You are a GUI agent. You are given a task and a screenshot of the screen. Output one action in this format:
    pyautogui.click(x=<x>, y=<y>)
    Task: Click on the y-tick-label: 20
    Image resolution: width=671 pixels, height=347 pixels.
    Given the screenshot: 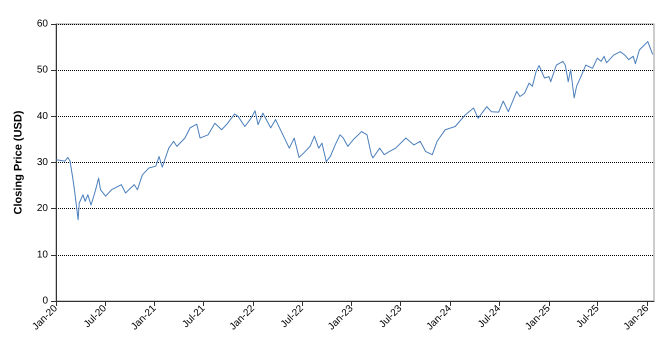 What is the action you would take?
    pyautogui.click(x=42, y=208)
    